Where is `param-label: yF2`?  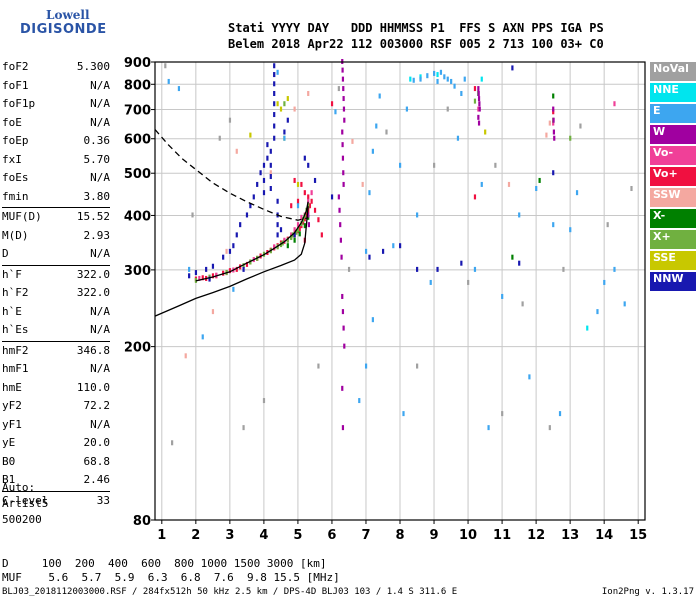 param-label: yF2 is located at coordinates (12, 405).